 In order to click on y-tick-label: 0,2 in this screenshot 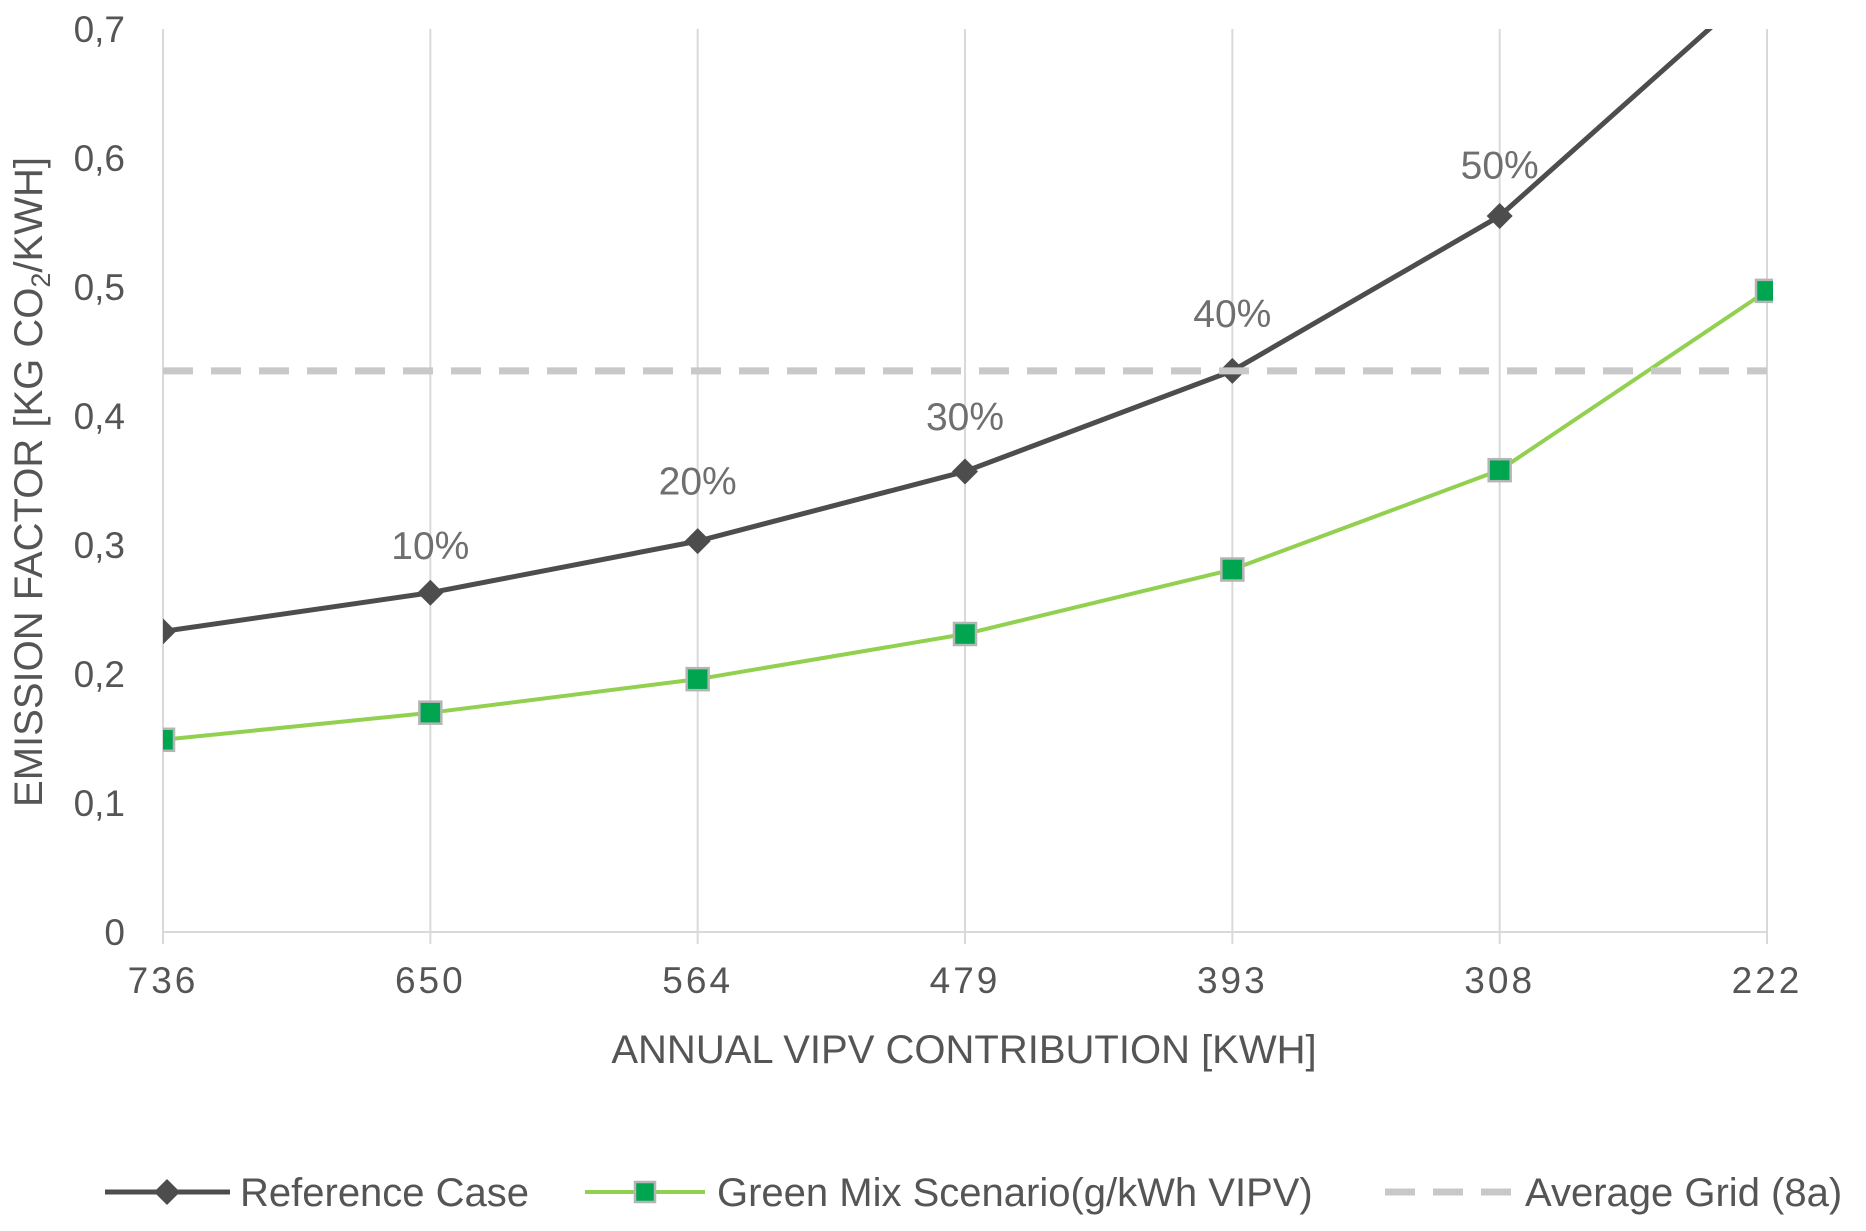, I will do `click(99, 674)`.